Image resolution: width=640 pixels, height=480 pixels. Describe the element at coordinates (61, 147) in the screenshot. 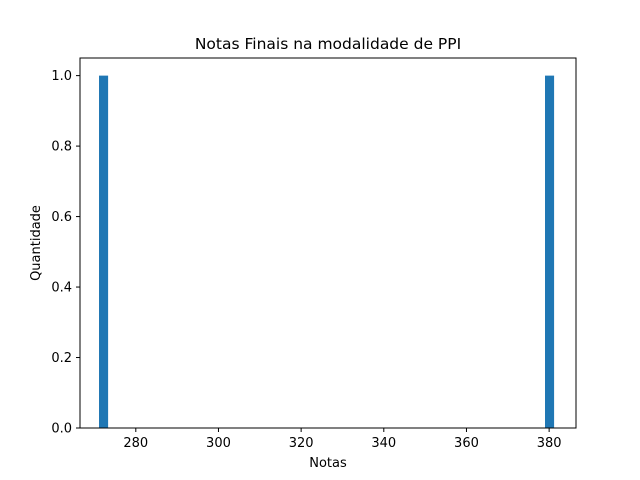

I see `y-tick-label: 0.8` at that location.